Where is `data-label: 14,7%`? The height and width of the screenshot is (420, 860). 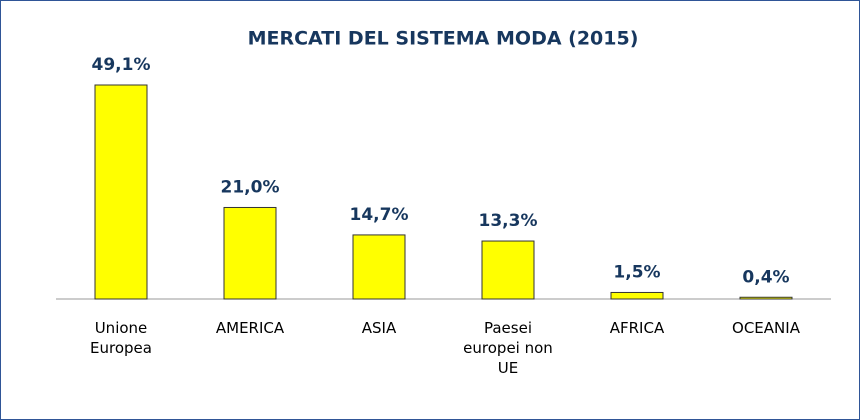
data-label: 14,7% is located at coordinates (379, 215).